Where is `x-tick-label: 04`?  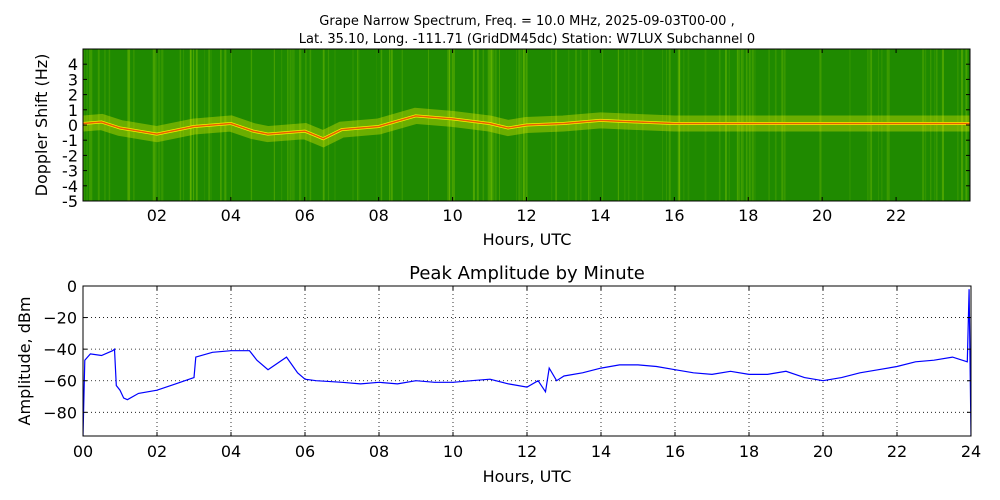
x-tick-label: 04 is located at coordinates (231, 215).